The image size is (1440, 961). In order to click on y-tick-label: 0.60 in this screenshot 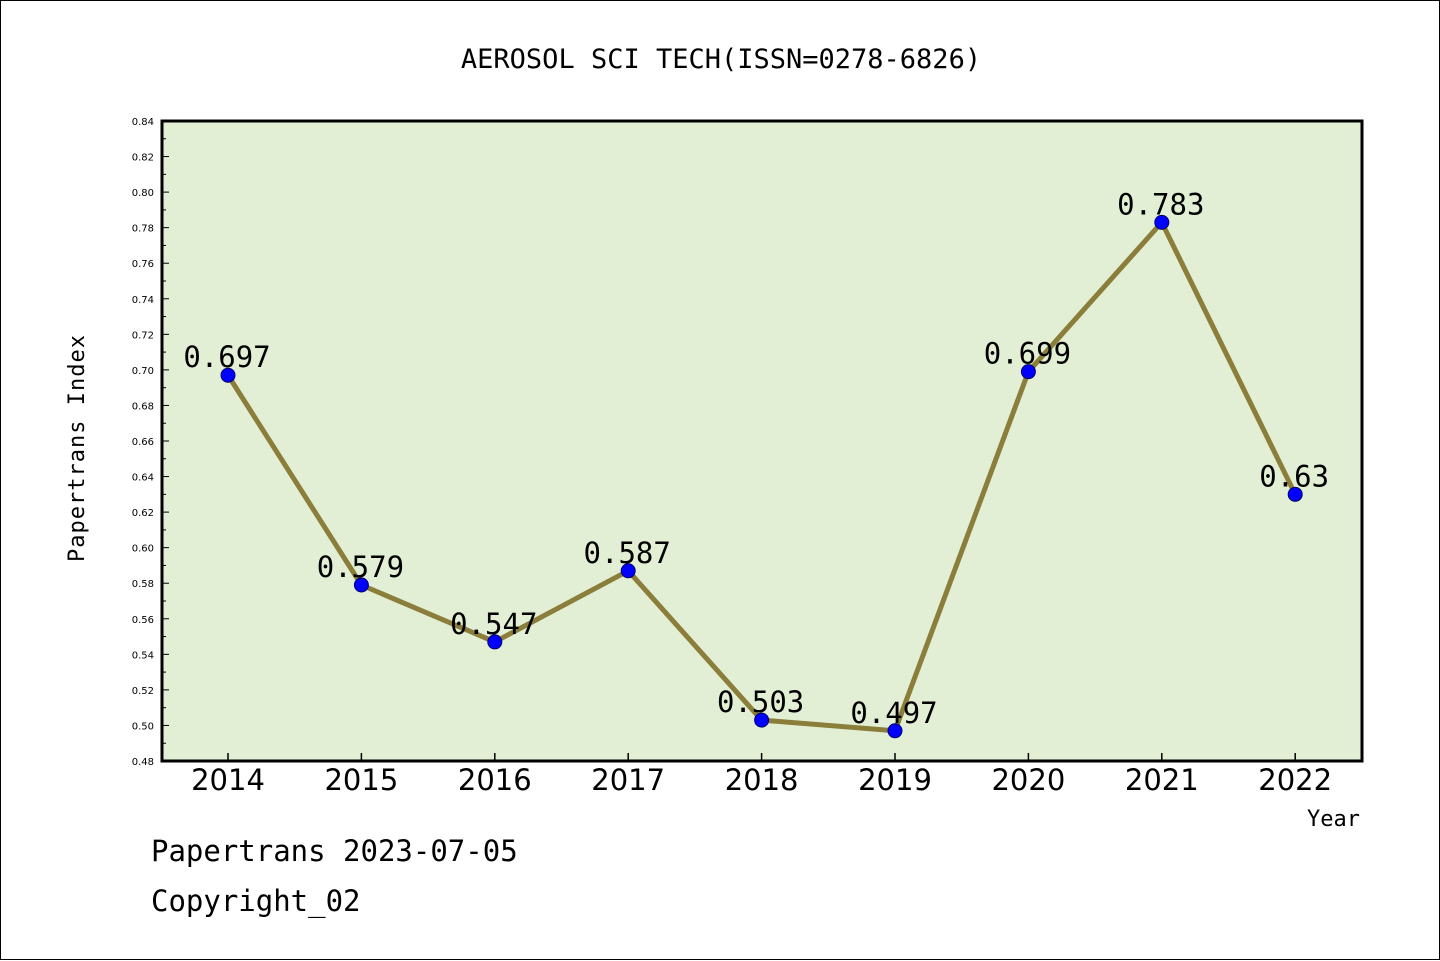, I will do `click(143, 549)`.